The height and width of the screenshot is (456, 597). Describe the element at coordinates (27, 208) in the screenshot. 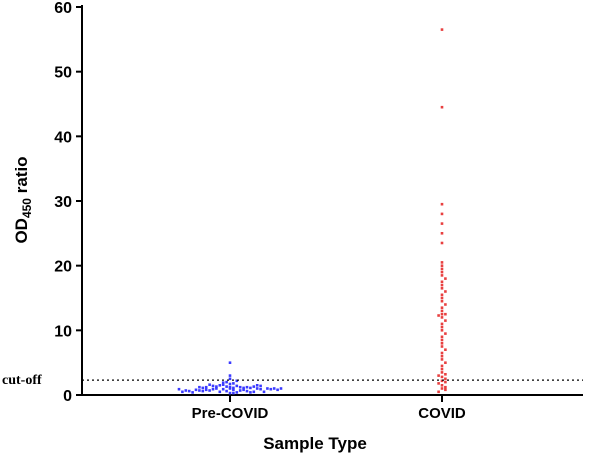

I see `y-axis-title-subscript: 450` at that location.